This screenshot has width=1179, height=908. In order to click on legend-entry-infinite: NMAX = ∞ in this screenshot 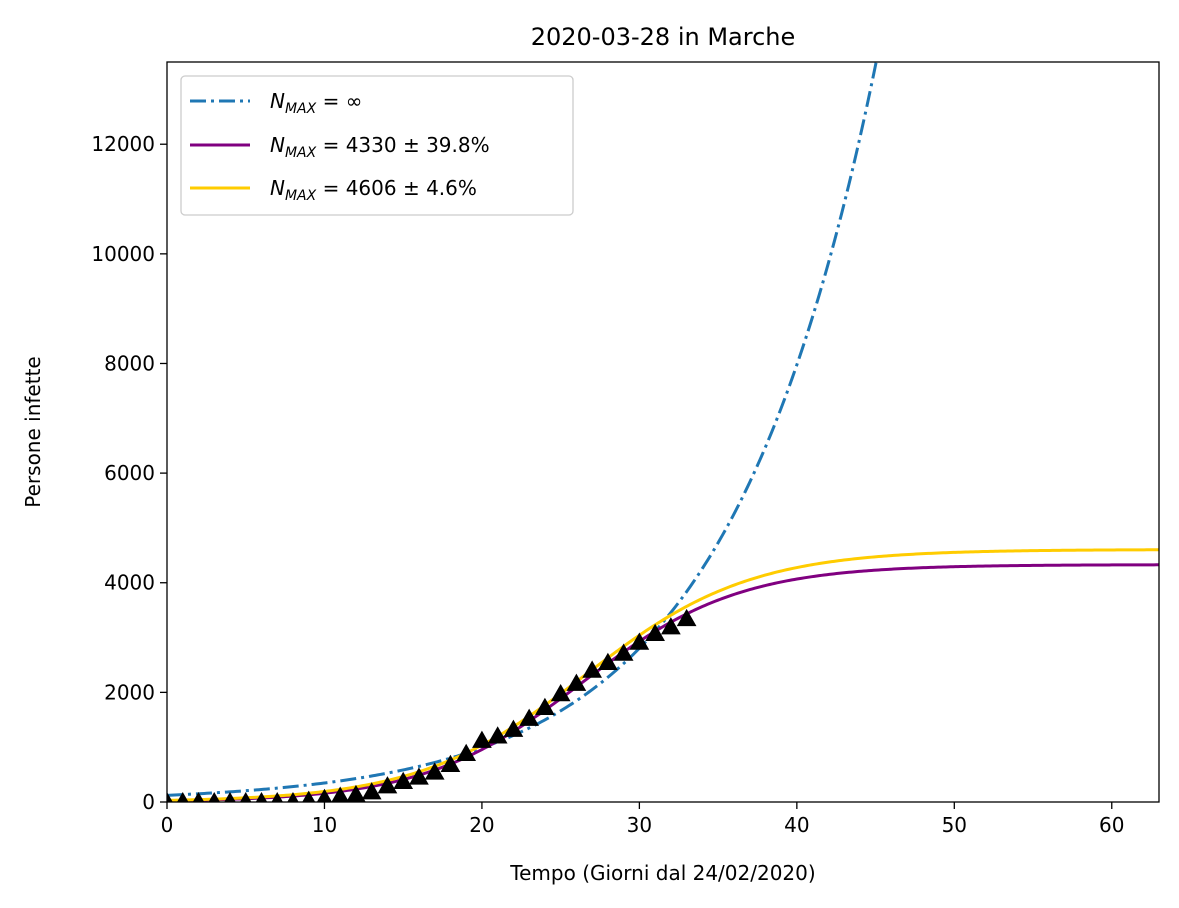, I will do `click(276, 103)`.